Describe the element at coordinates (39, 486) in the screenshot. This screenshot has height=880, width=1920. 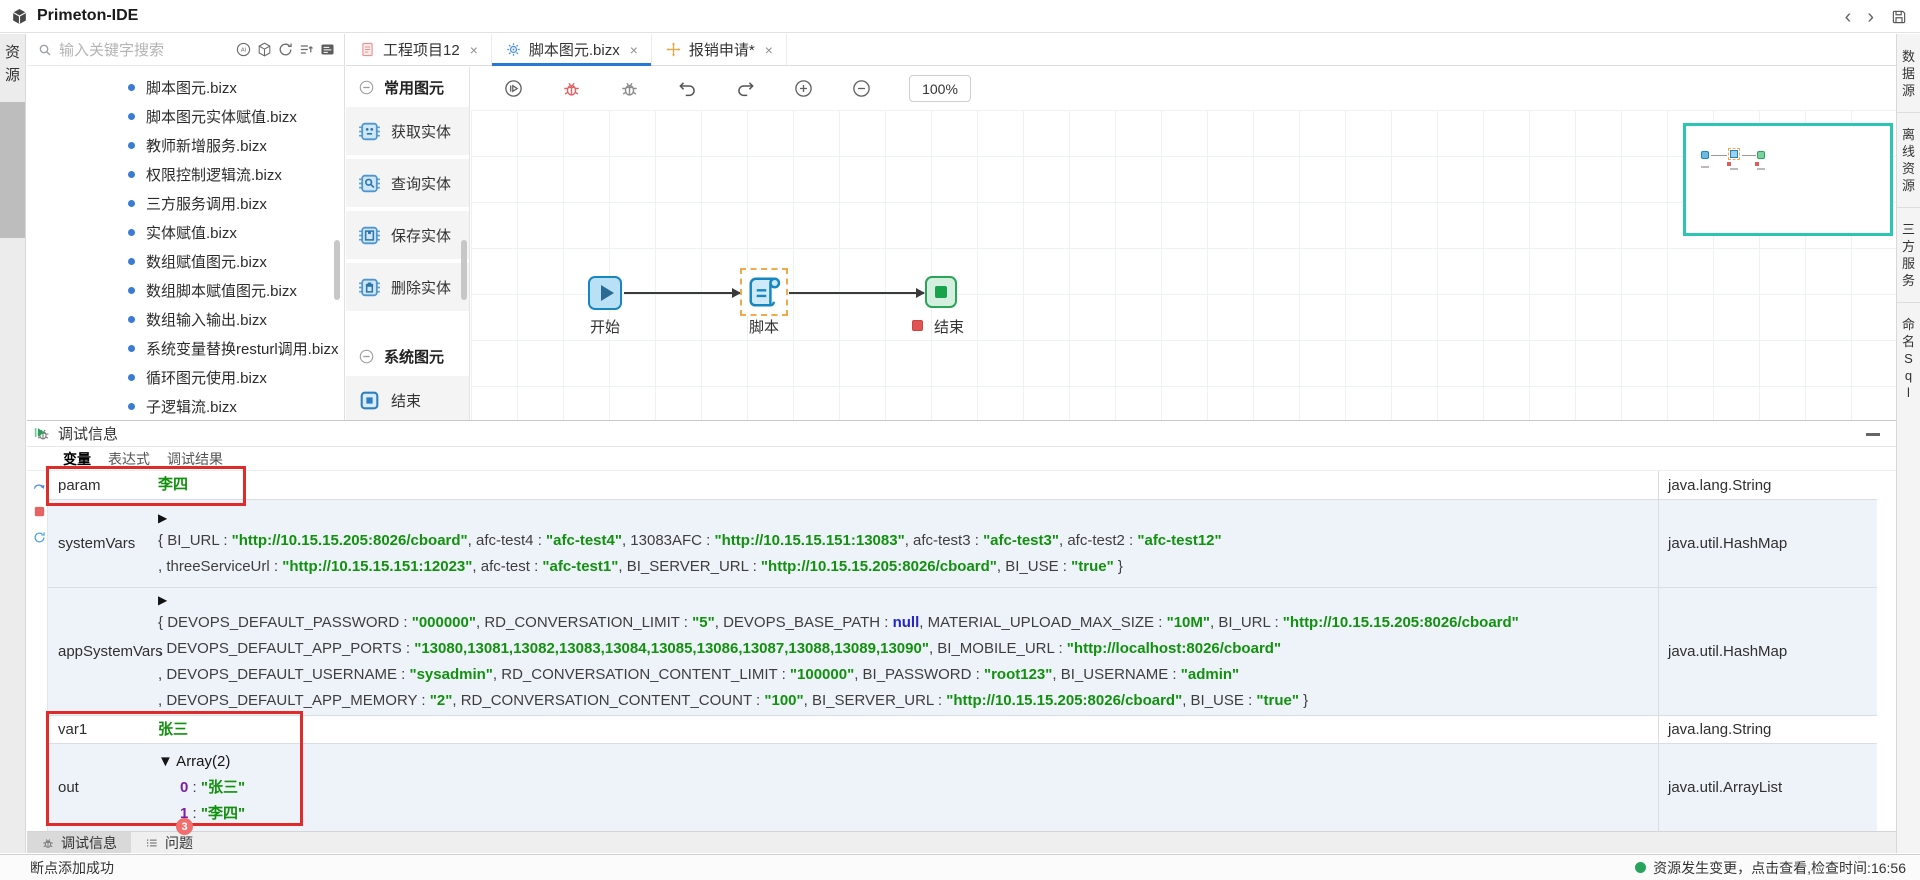
I see `step-over-button` at that location.